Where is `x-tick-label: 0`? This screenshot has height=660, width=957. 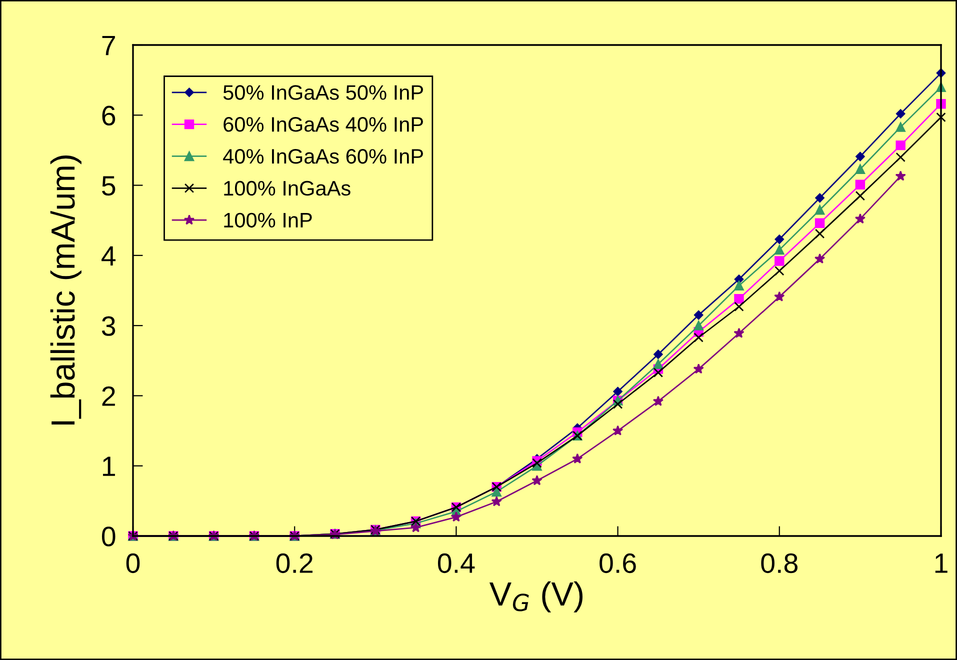
x-tick-label: 0 is located at coordinates (133, 563).